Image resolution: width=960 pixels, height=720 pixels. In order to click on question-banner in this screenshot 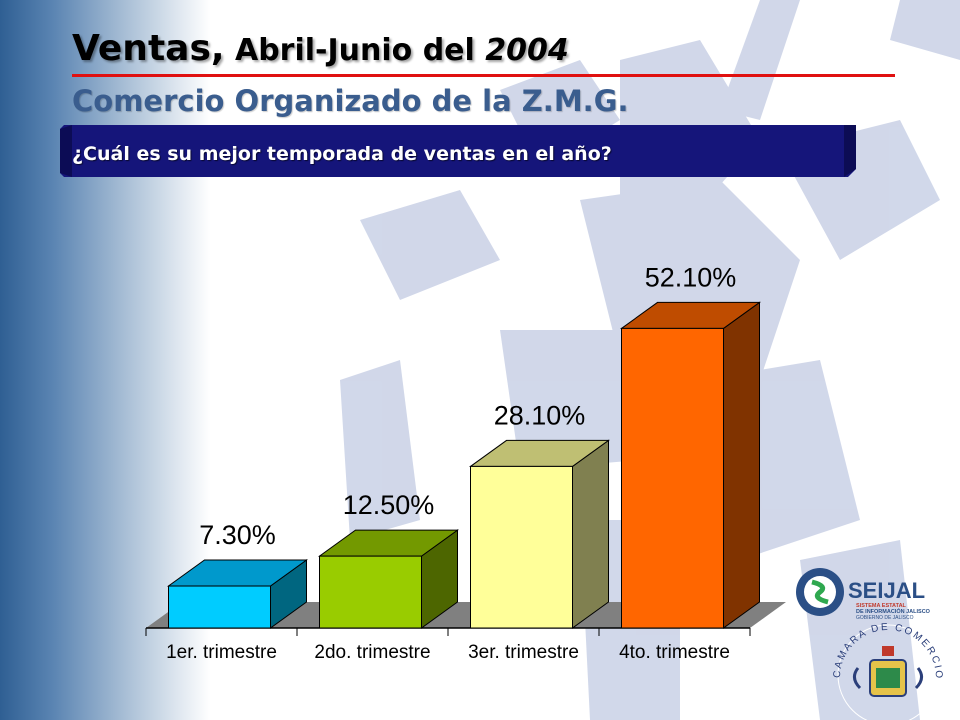, I will do `click(458, 151)`.